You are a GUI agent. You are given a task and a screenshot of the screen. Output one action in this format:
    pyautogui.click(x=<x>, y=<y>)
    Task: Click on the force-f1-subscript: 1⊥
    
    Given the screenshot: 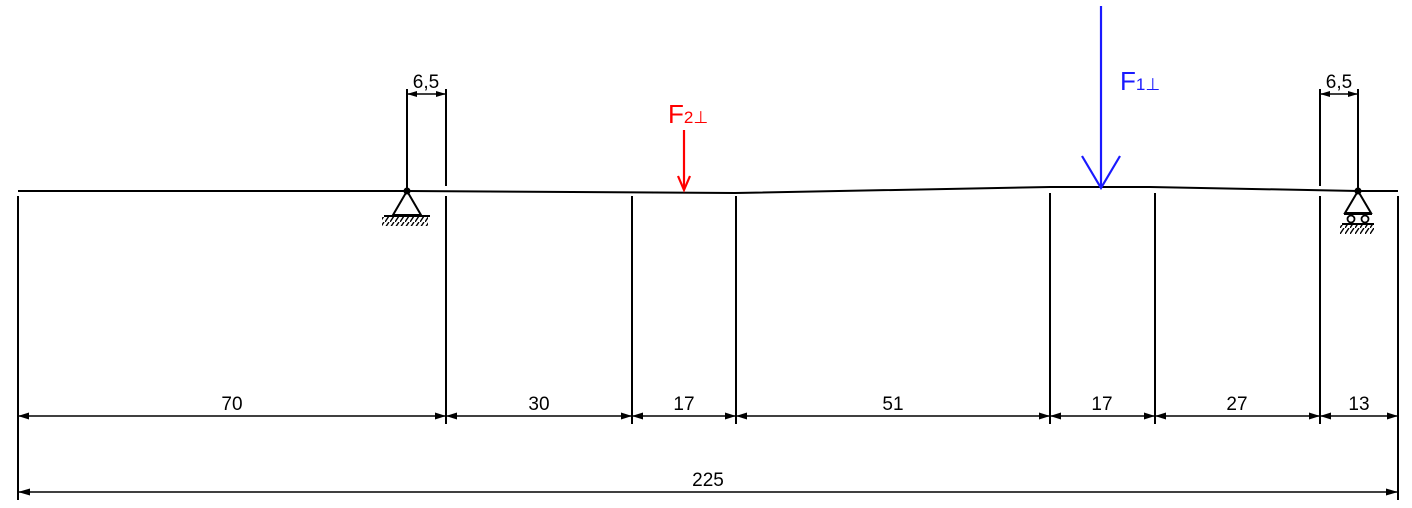 What is the action you would take?
    pyautogui.click(x=1148, y=84)
    